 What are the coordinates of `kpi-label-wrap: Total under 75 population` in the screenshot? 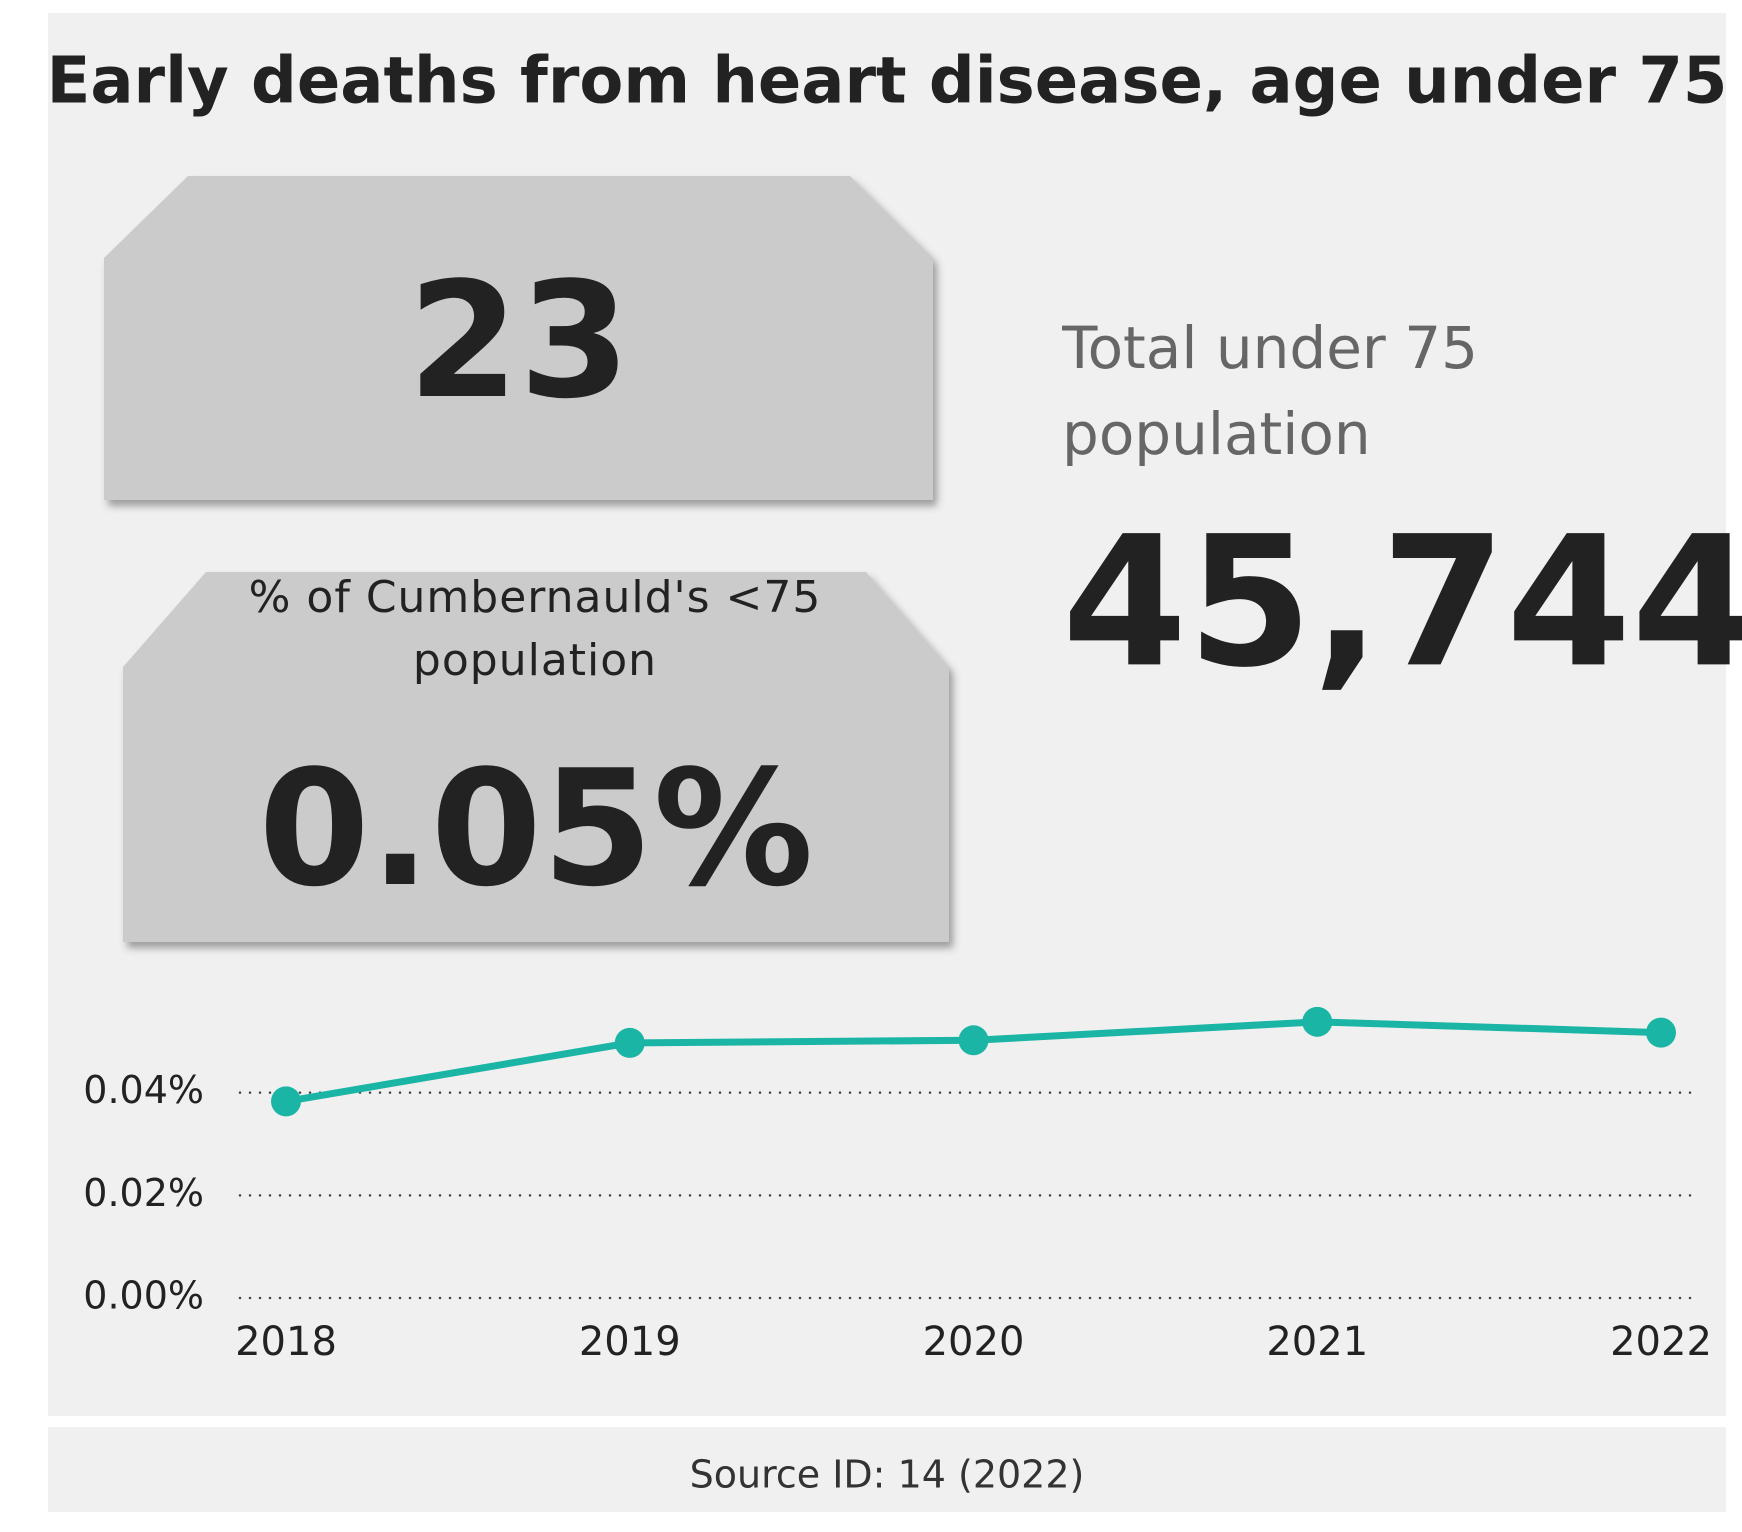 It's located at (1270, 391).